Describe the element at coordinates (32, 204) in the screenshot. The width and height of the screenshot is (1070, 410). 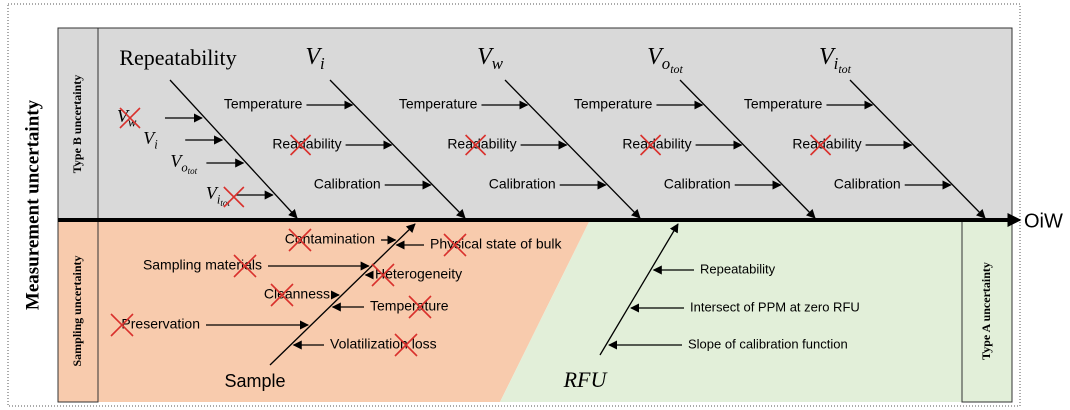
I see `side-label: Measurement uncertainty` at that location.